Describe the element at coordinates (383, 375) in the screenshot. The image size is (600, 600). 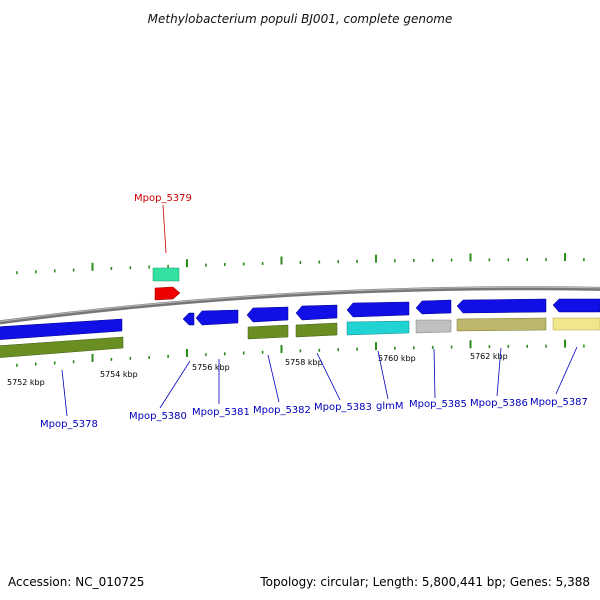
I see `leader-line-glmm` at that location.